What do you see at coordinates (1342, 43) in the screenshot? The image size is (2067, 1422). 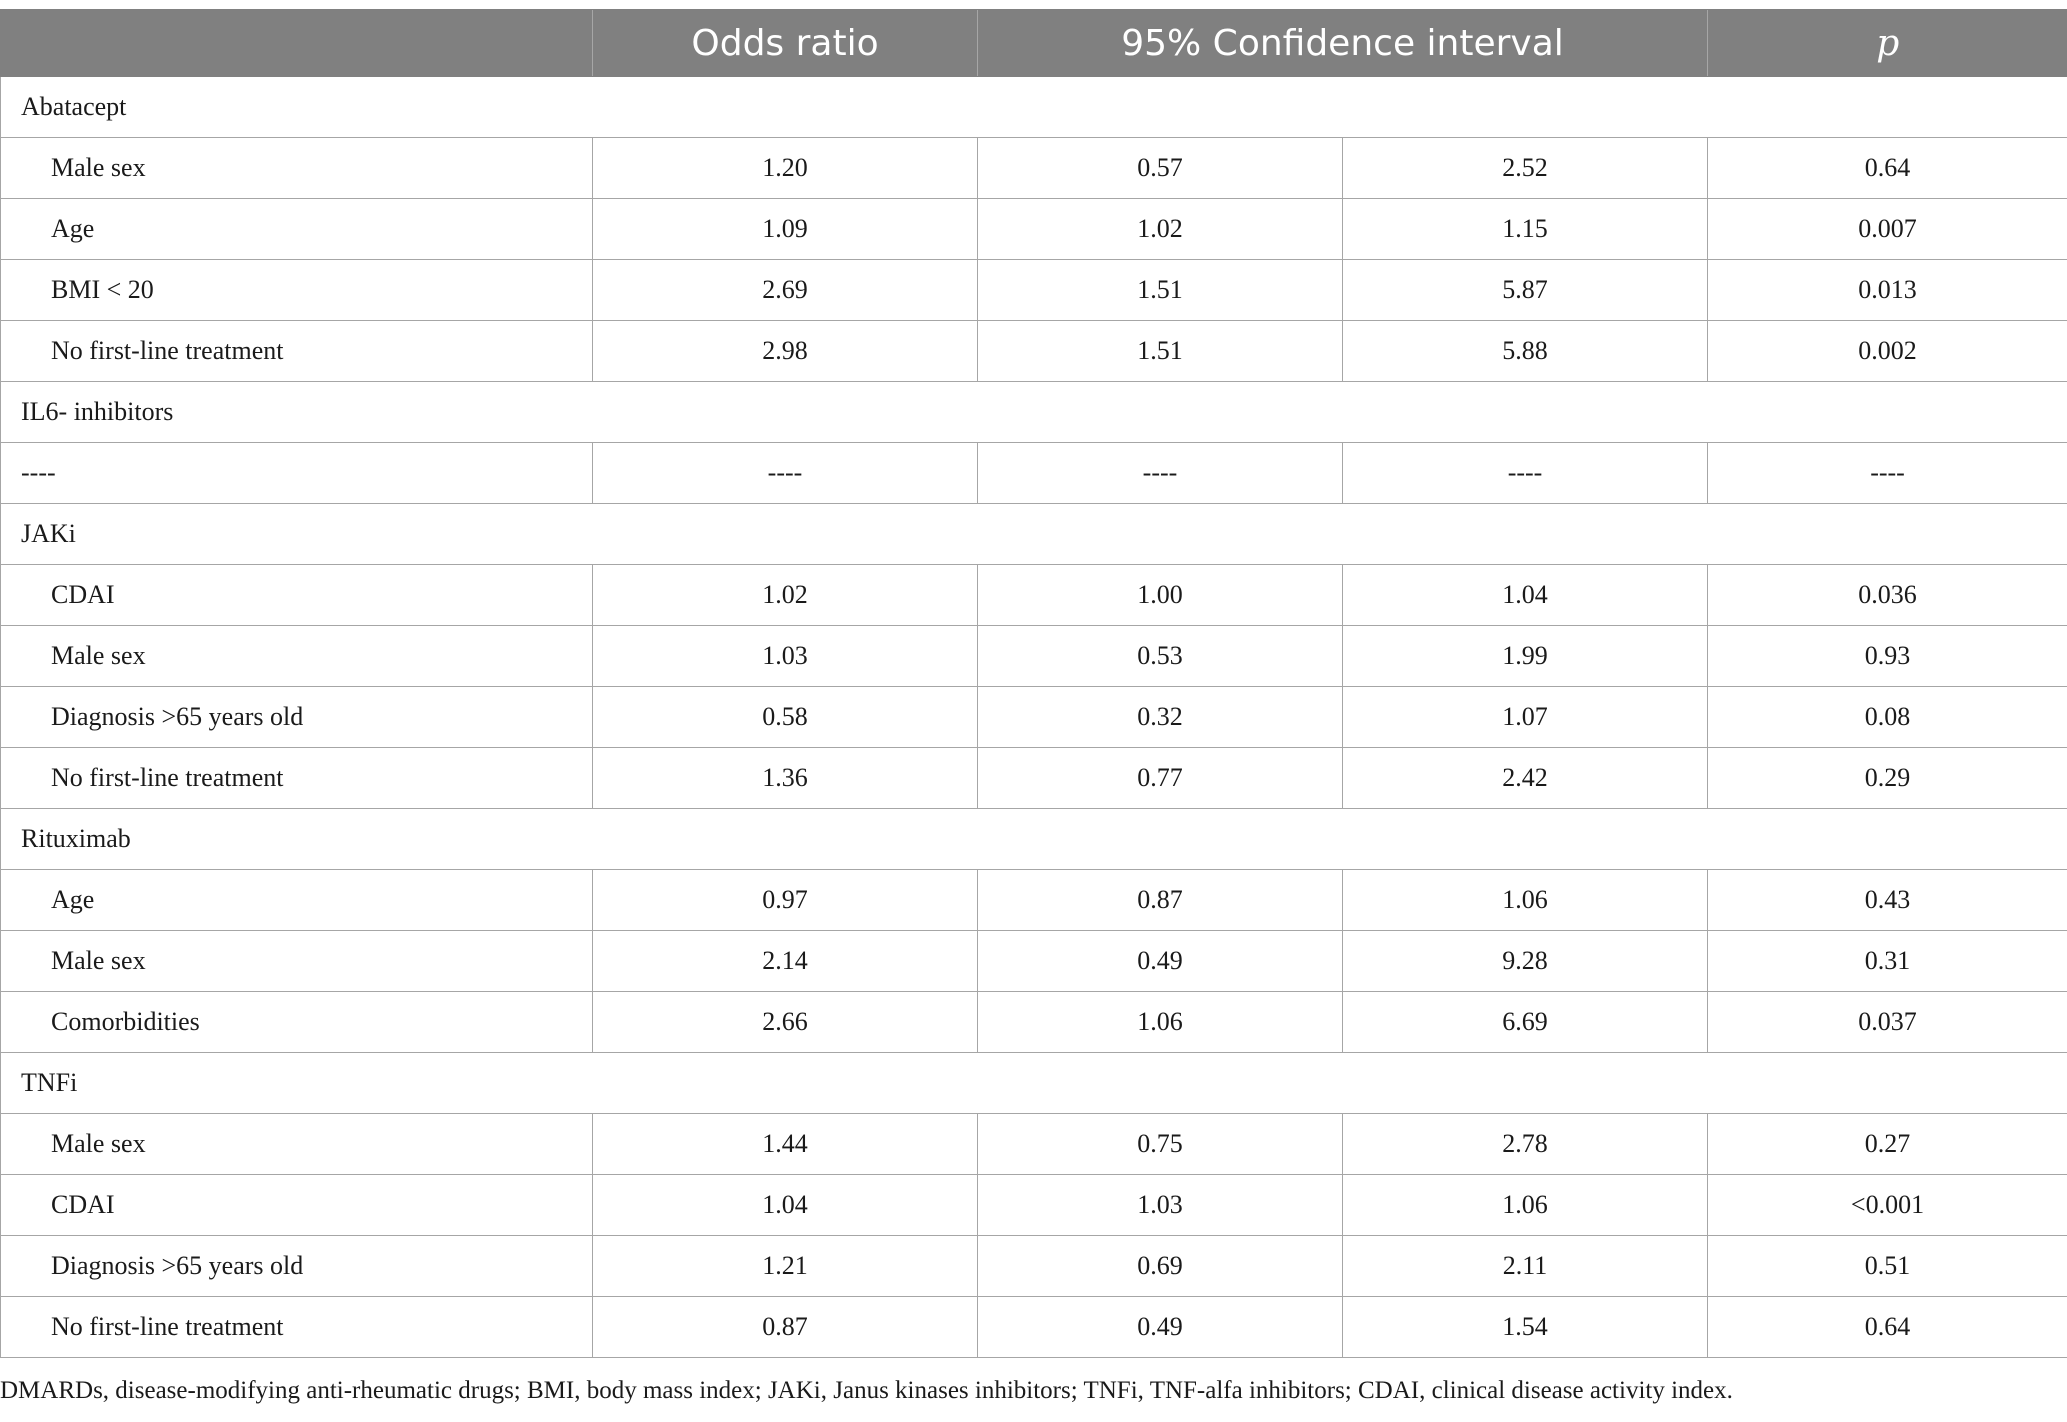 I see `header-confidence-interval: 95% Confidence interval` at bounding box center [1342, 43].